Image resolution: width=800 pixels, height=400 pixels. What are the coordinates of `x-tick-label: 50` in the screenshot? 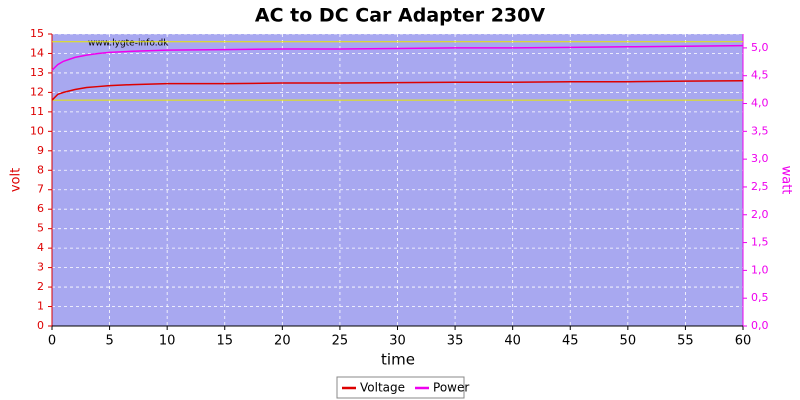 It's located at (628, 341).